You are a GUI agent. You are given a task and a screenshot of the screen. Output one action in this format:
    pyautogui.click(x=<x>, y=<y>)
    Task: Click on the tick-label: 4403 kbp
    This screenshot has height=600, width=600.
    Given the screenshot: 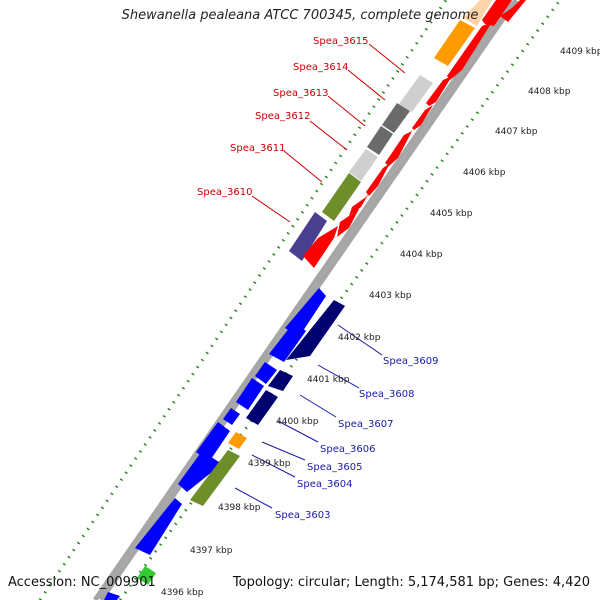 What is the action you would take?
    pyautogui.click(x=390, y=296)
    